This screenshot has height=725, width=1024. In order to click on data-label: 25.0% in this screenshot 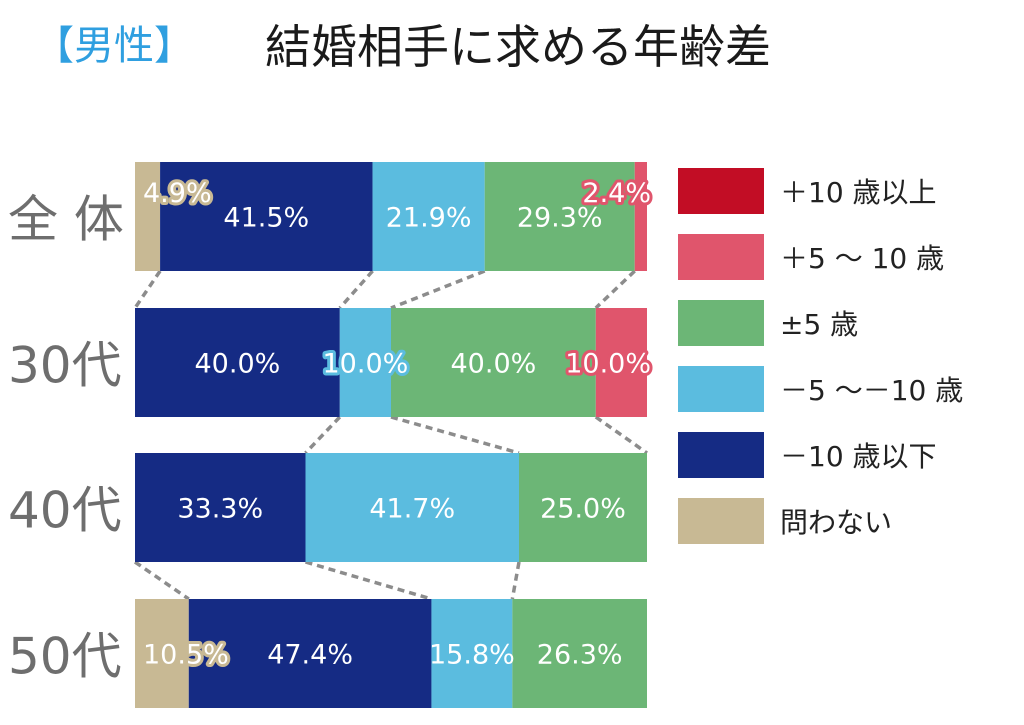, I will do `click(583, 509)`.